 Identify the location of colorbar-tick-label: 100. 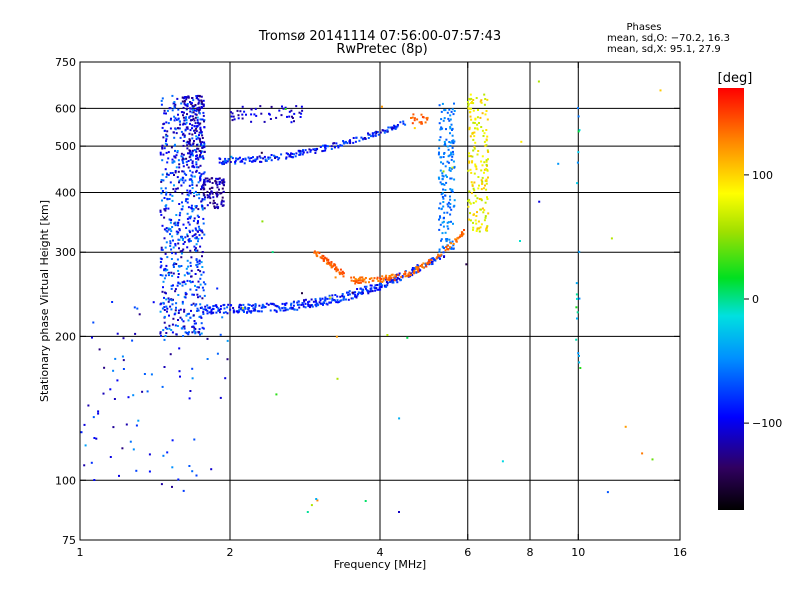
(762, 175).